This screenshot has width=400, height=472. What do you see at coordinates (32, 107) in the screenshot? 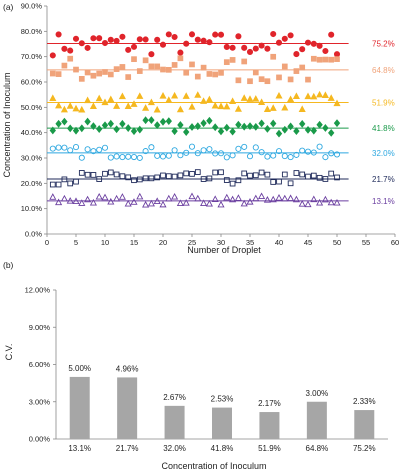
I see `y-tick-label: 50.0%` at bounding box center [32, 107].